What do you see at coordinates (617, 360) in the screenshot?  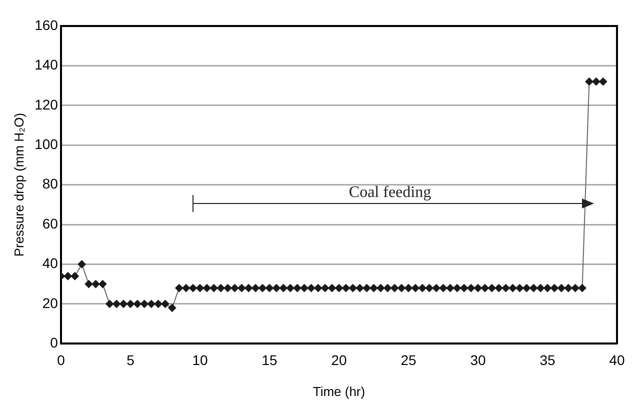 I see `x-tick-label: 40` at bounding box center [617, 360].